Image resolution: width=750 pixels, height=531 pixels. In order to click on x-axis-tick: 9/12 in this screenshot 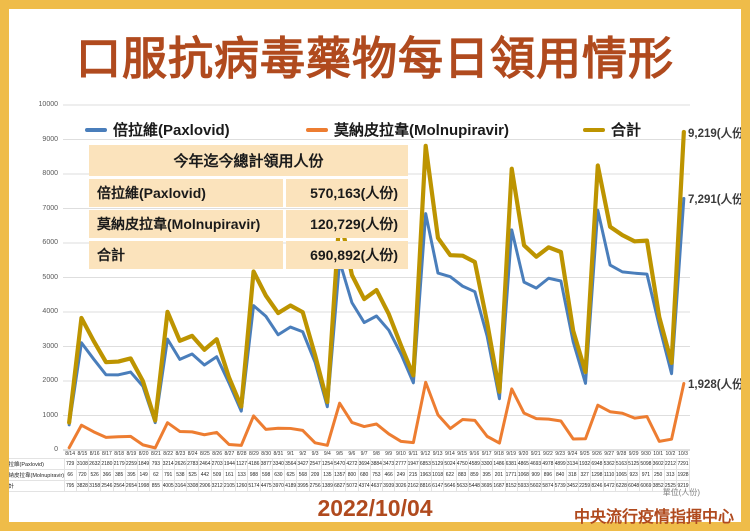, I will do `click(425, 454)`.